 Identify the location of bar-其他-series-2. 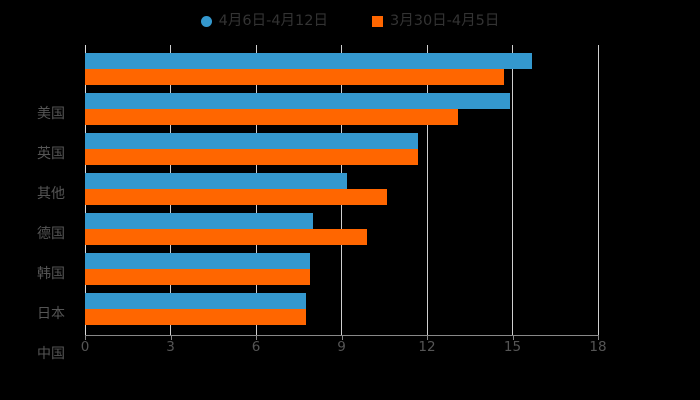
(252, 157).